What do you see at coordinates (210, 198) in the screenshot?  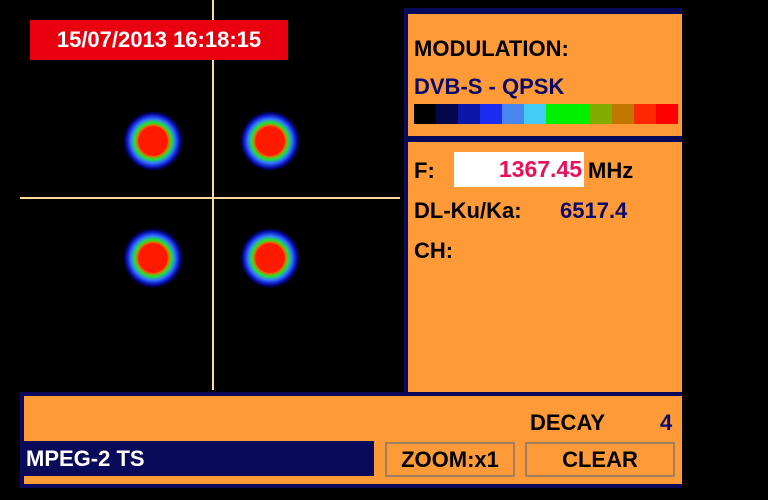 I see `crosshair-horizontal` at bounding box center [210, 198].